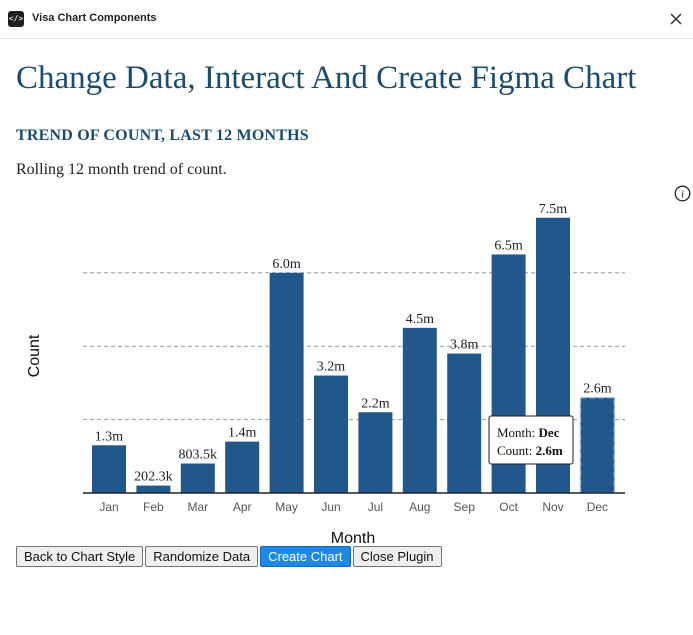 Image resolution: width=693 pixels, height=635 pixels. What do you see at coordinates (16, 19) in the screenshot?
I see `code-icon: </>` at bounding box center [16, 19].